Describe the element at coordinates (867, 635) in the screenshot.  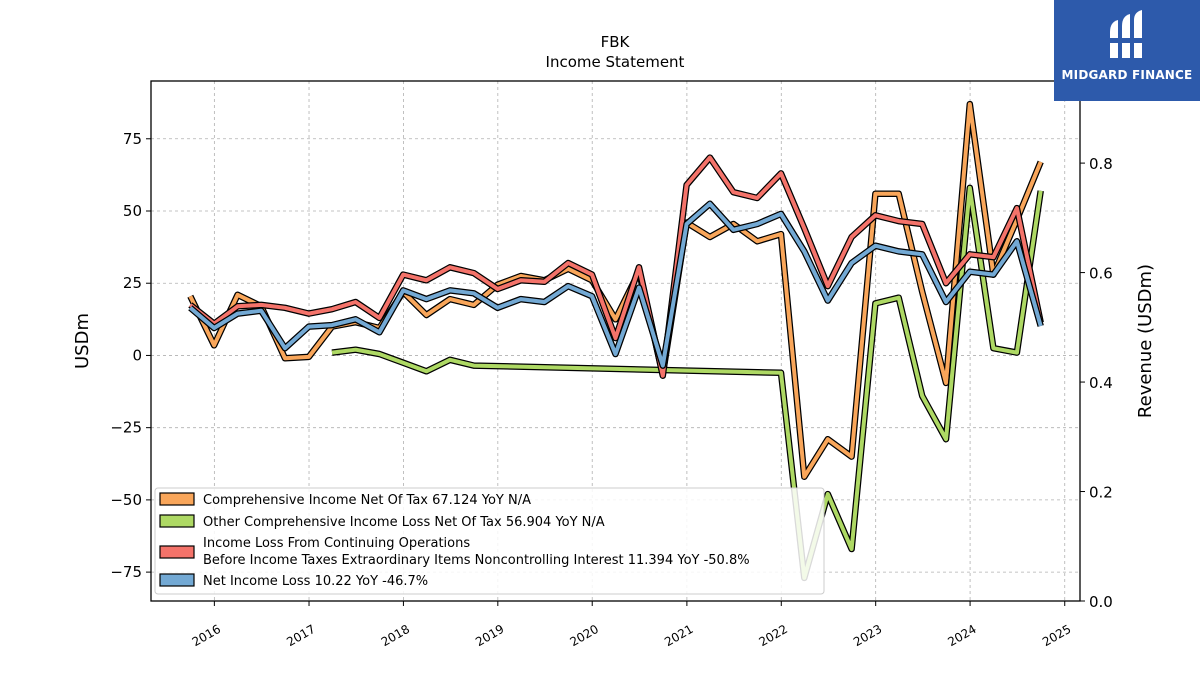
I see `xtick-label: 2023` at that location.